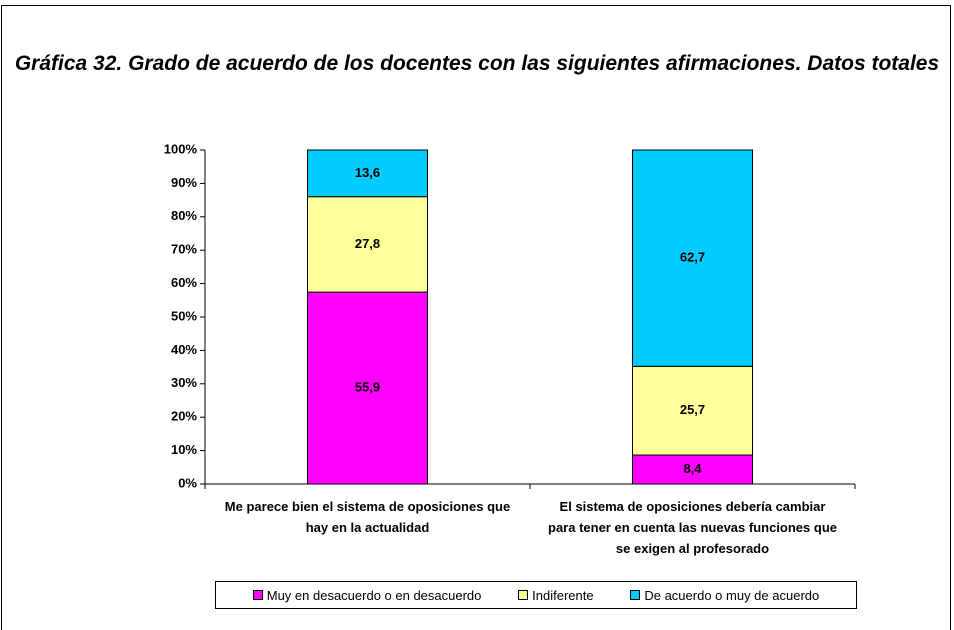 Image resolution: width=954 pixels, height=630 pixels. I want to click on y-tick-label: 20%, so click(184, 416).